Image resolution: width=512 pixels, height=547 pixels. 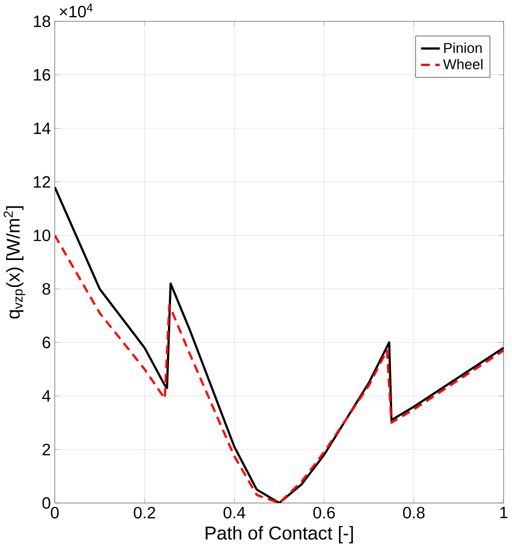 I want to click on x-tick-label: 0.8, so click(x=414, y=512).